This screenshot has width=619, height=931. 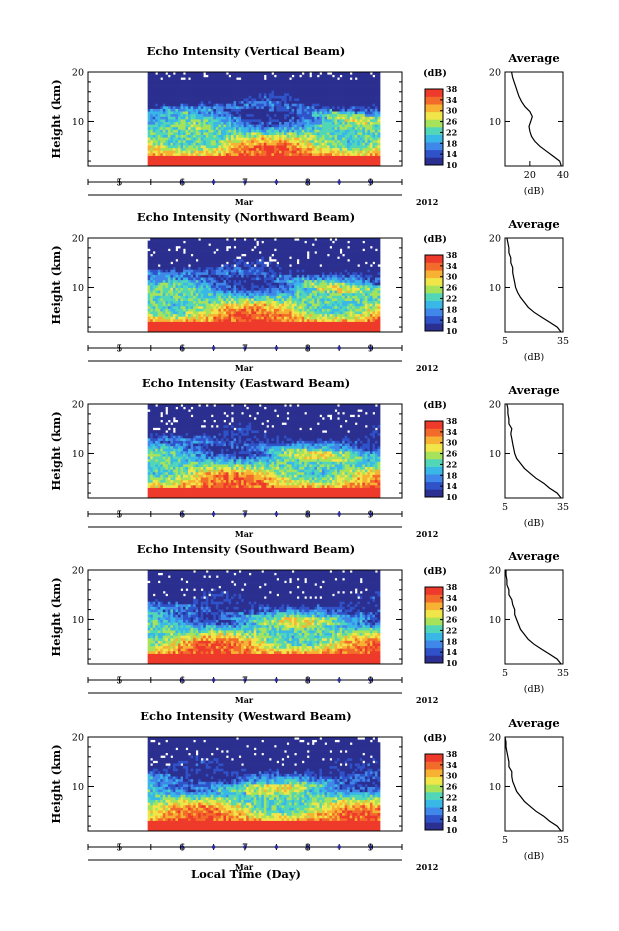 I want to click on panel-title: Echo Intensity (Westward Beam), so click(x=245, y=716).